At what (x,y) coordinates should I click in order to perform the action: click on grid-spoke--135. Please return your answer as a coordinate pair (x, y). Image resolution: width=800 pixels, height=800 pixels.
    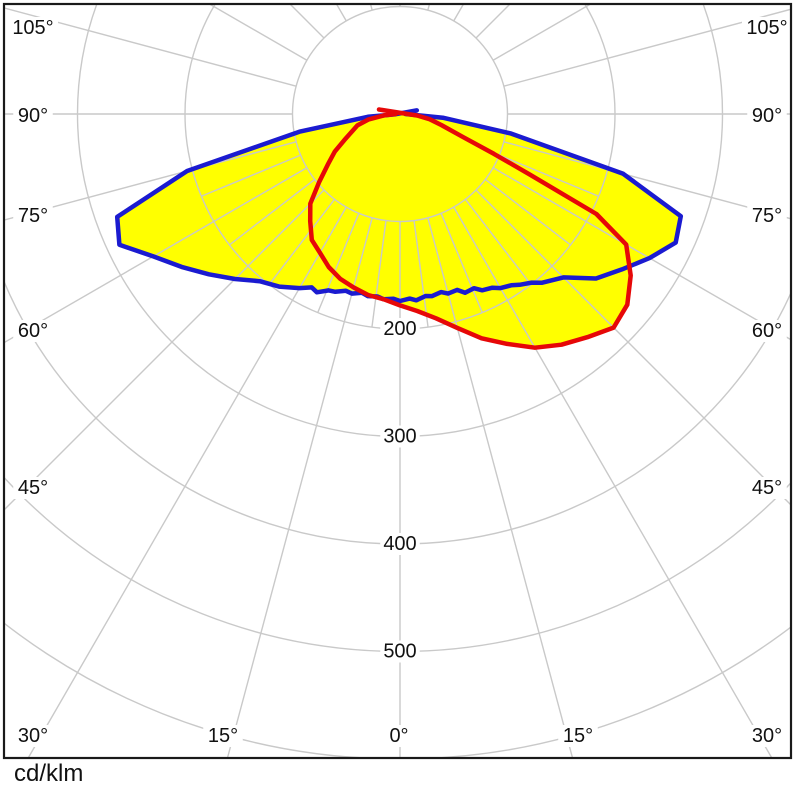
    Looking at the image, I should click on (307, 21).